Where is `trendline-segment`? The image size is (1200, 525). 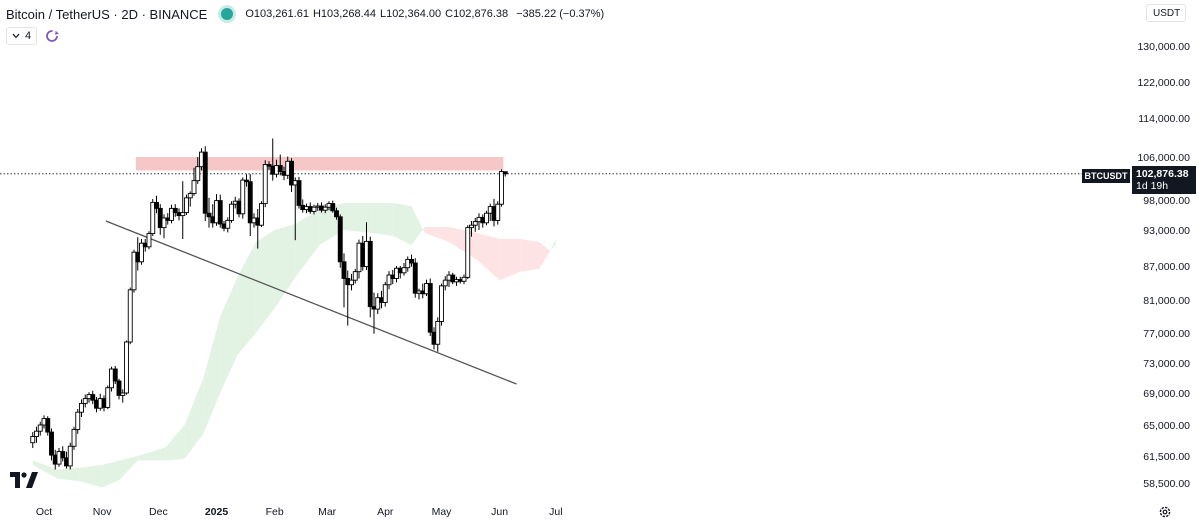 trendline-segment is located at coordinates (311, 302).